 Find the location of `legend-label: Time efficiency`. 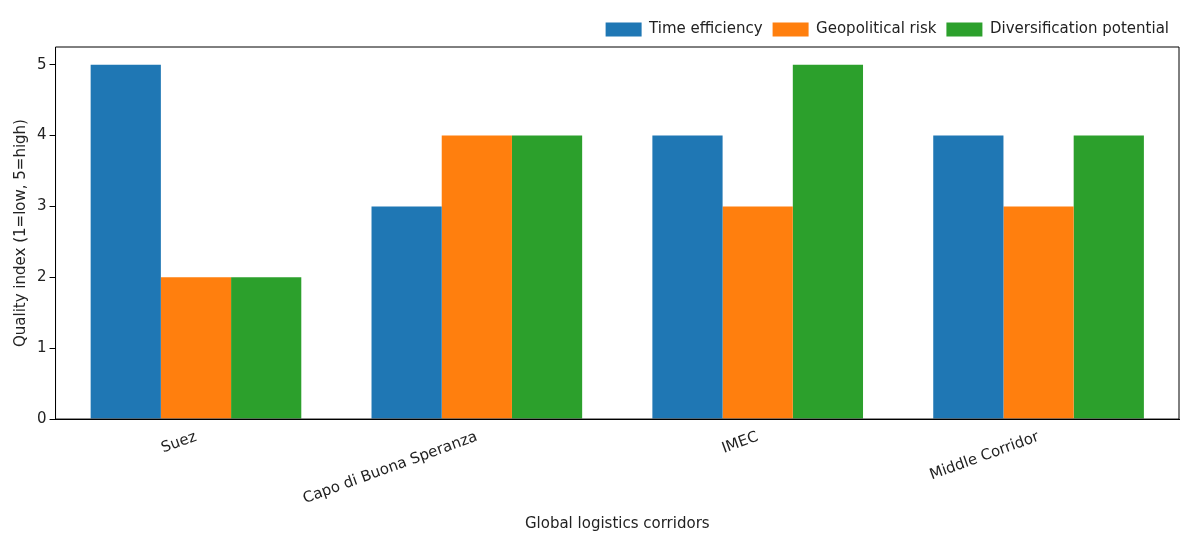

legend-label: Time efficiency is located at coordinates (705, 28).